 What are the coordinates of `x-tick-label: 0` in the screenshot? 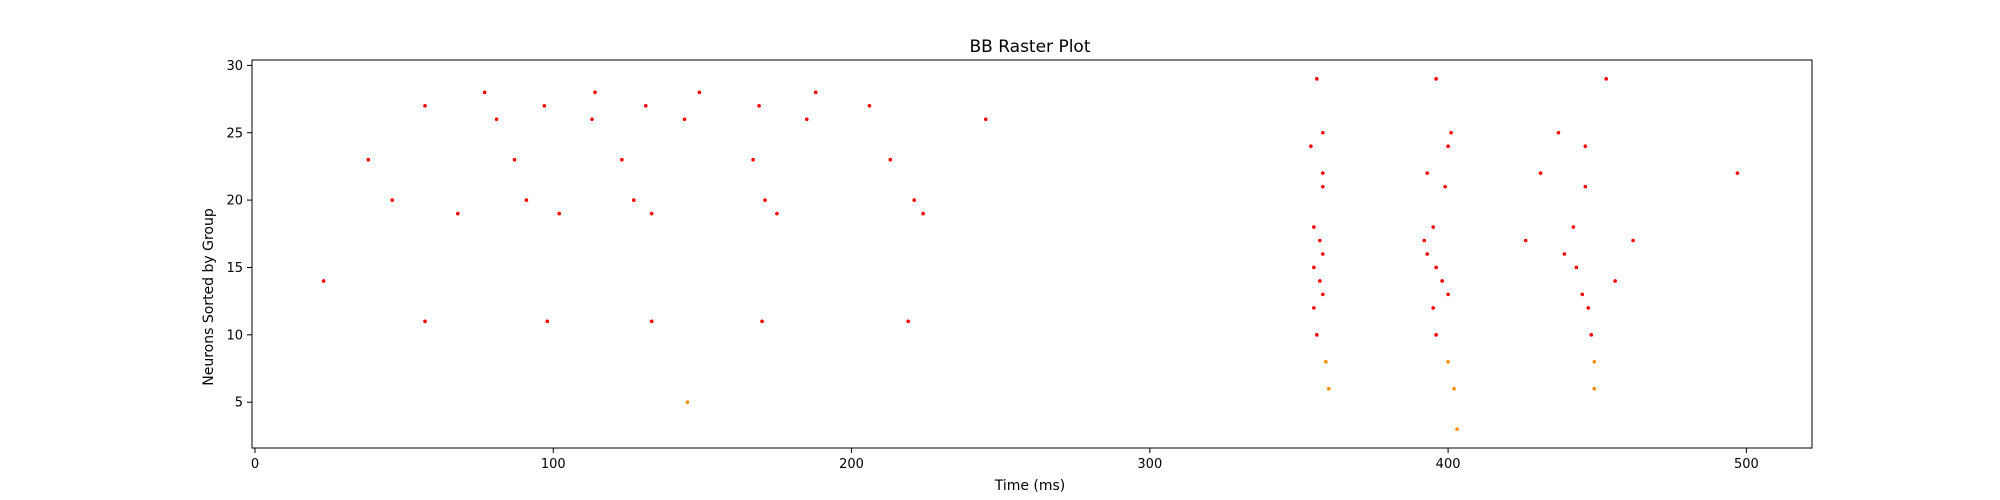 It's located at (255, 464).